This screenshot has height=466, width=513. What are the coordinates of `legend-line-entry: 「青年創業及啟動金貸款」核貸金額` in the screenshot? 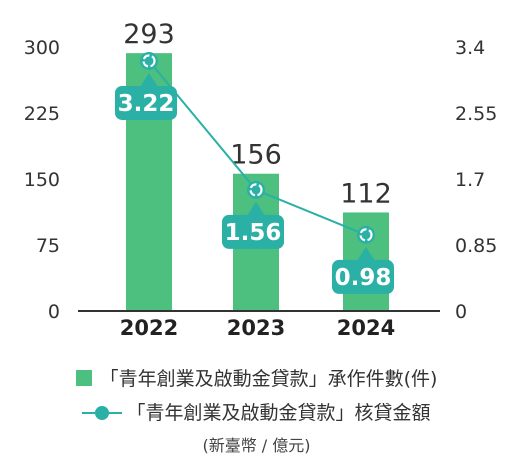 It's located at (256, 411).